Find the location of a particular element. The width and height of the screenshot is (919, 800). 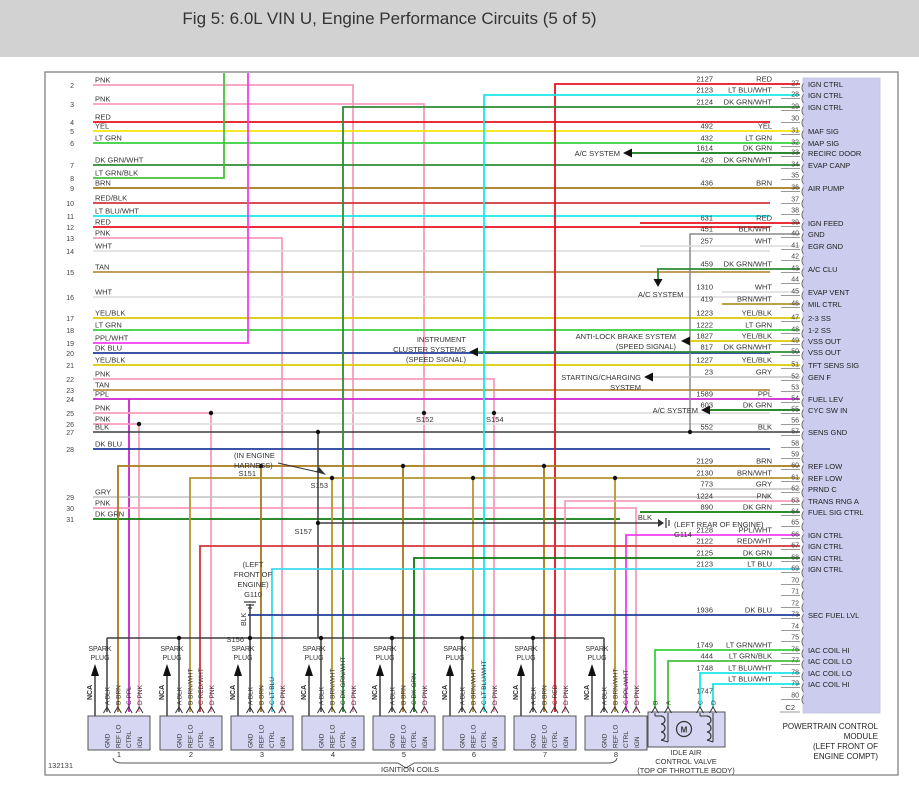

iac-pin-chevron-icon is located at coordinates (668, 710).